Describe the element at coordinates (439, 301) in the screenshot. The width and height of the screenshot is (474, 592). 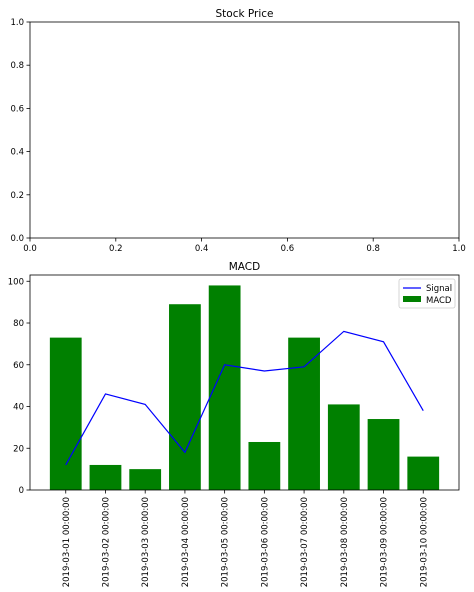
I see `legend-macd-label: MACD` at that location.